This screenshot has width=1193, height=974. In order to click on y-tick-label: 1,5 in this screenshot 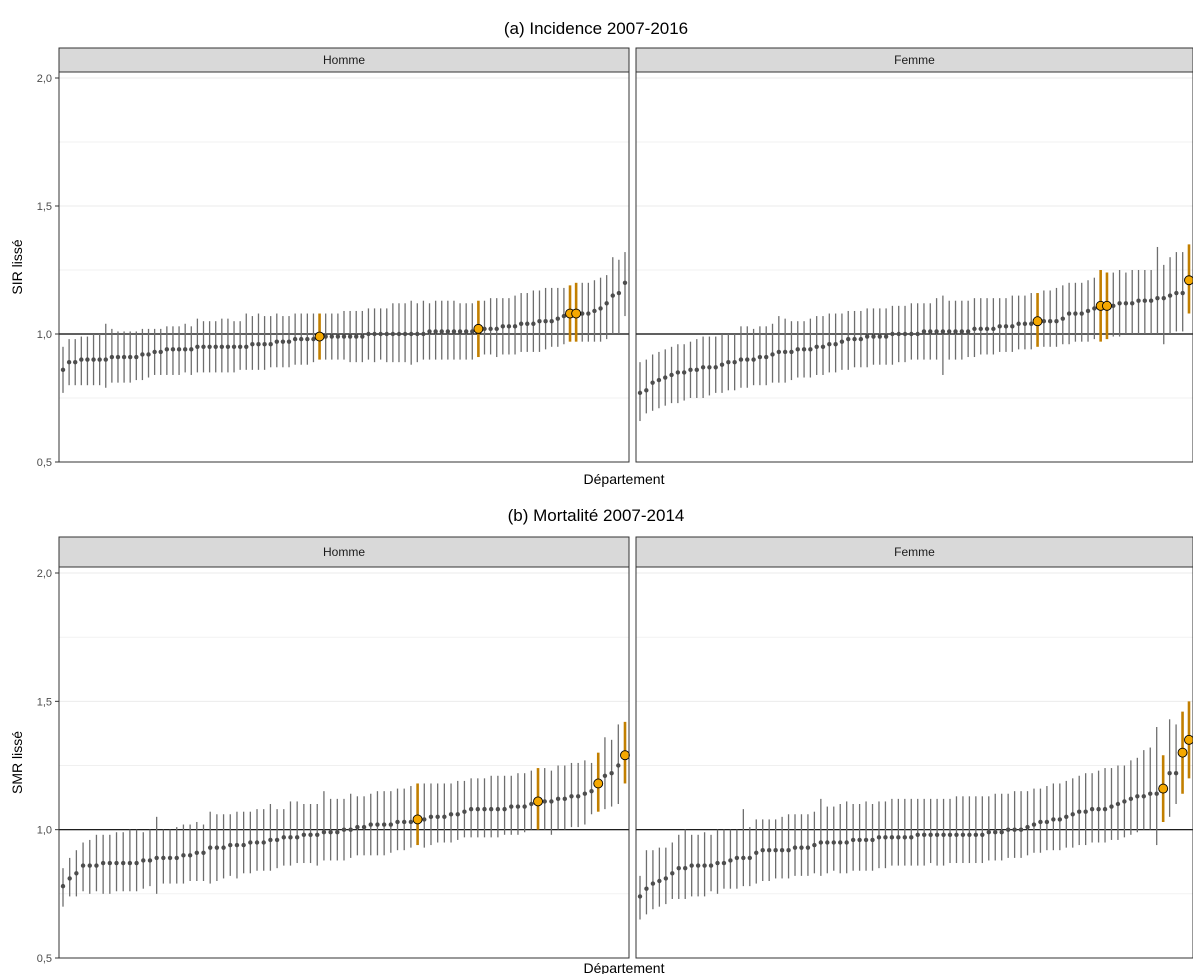, I will do `click(44, 702)`.